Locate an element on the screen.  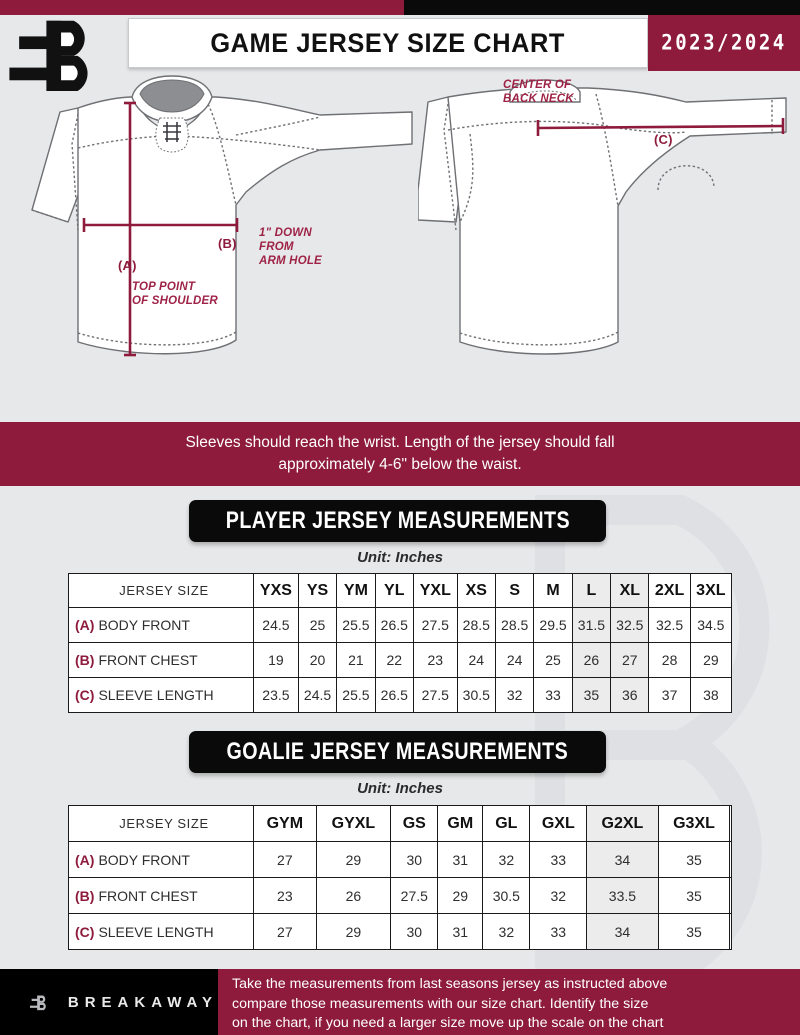
banner-line2: approximately 4-6" below the waist. is located at coordinates (400, 464).